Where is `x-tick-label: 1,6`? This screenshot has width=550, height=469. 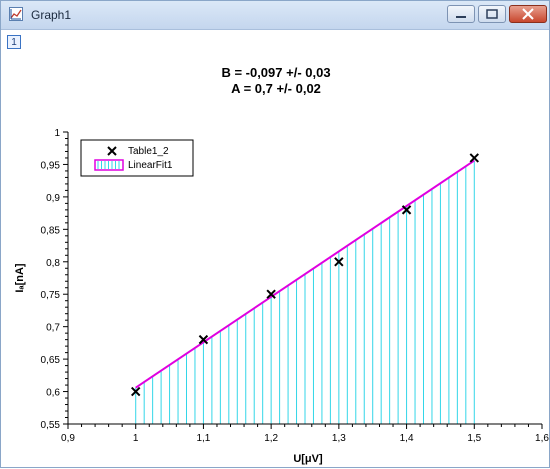
x-tick-label: 1,6 is located at coordinates (542, 438).